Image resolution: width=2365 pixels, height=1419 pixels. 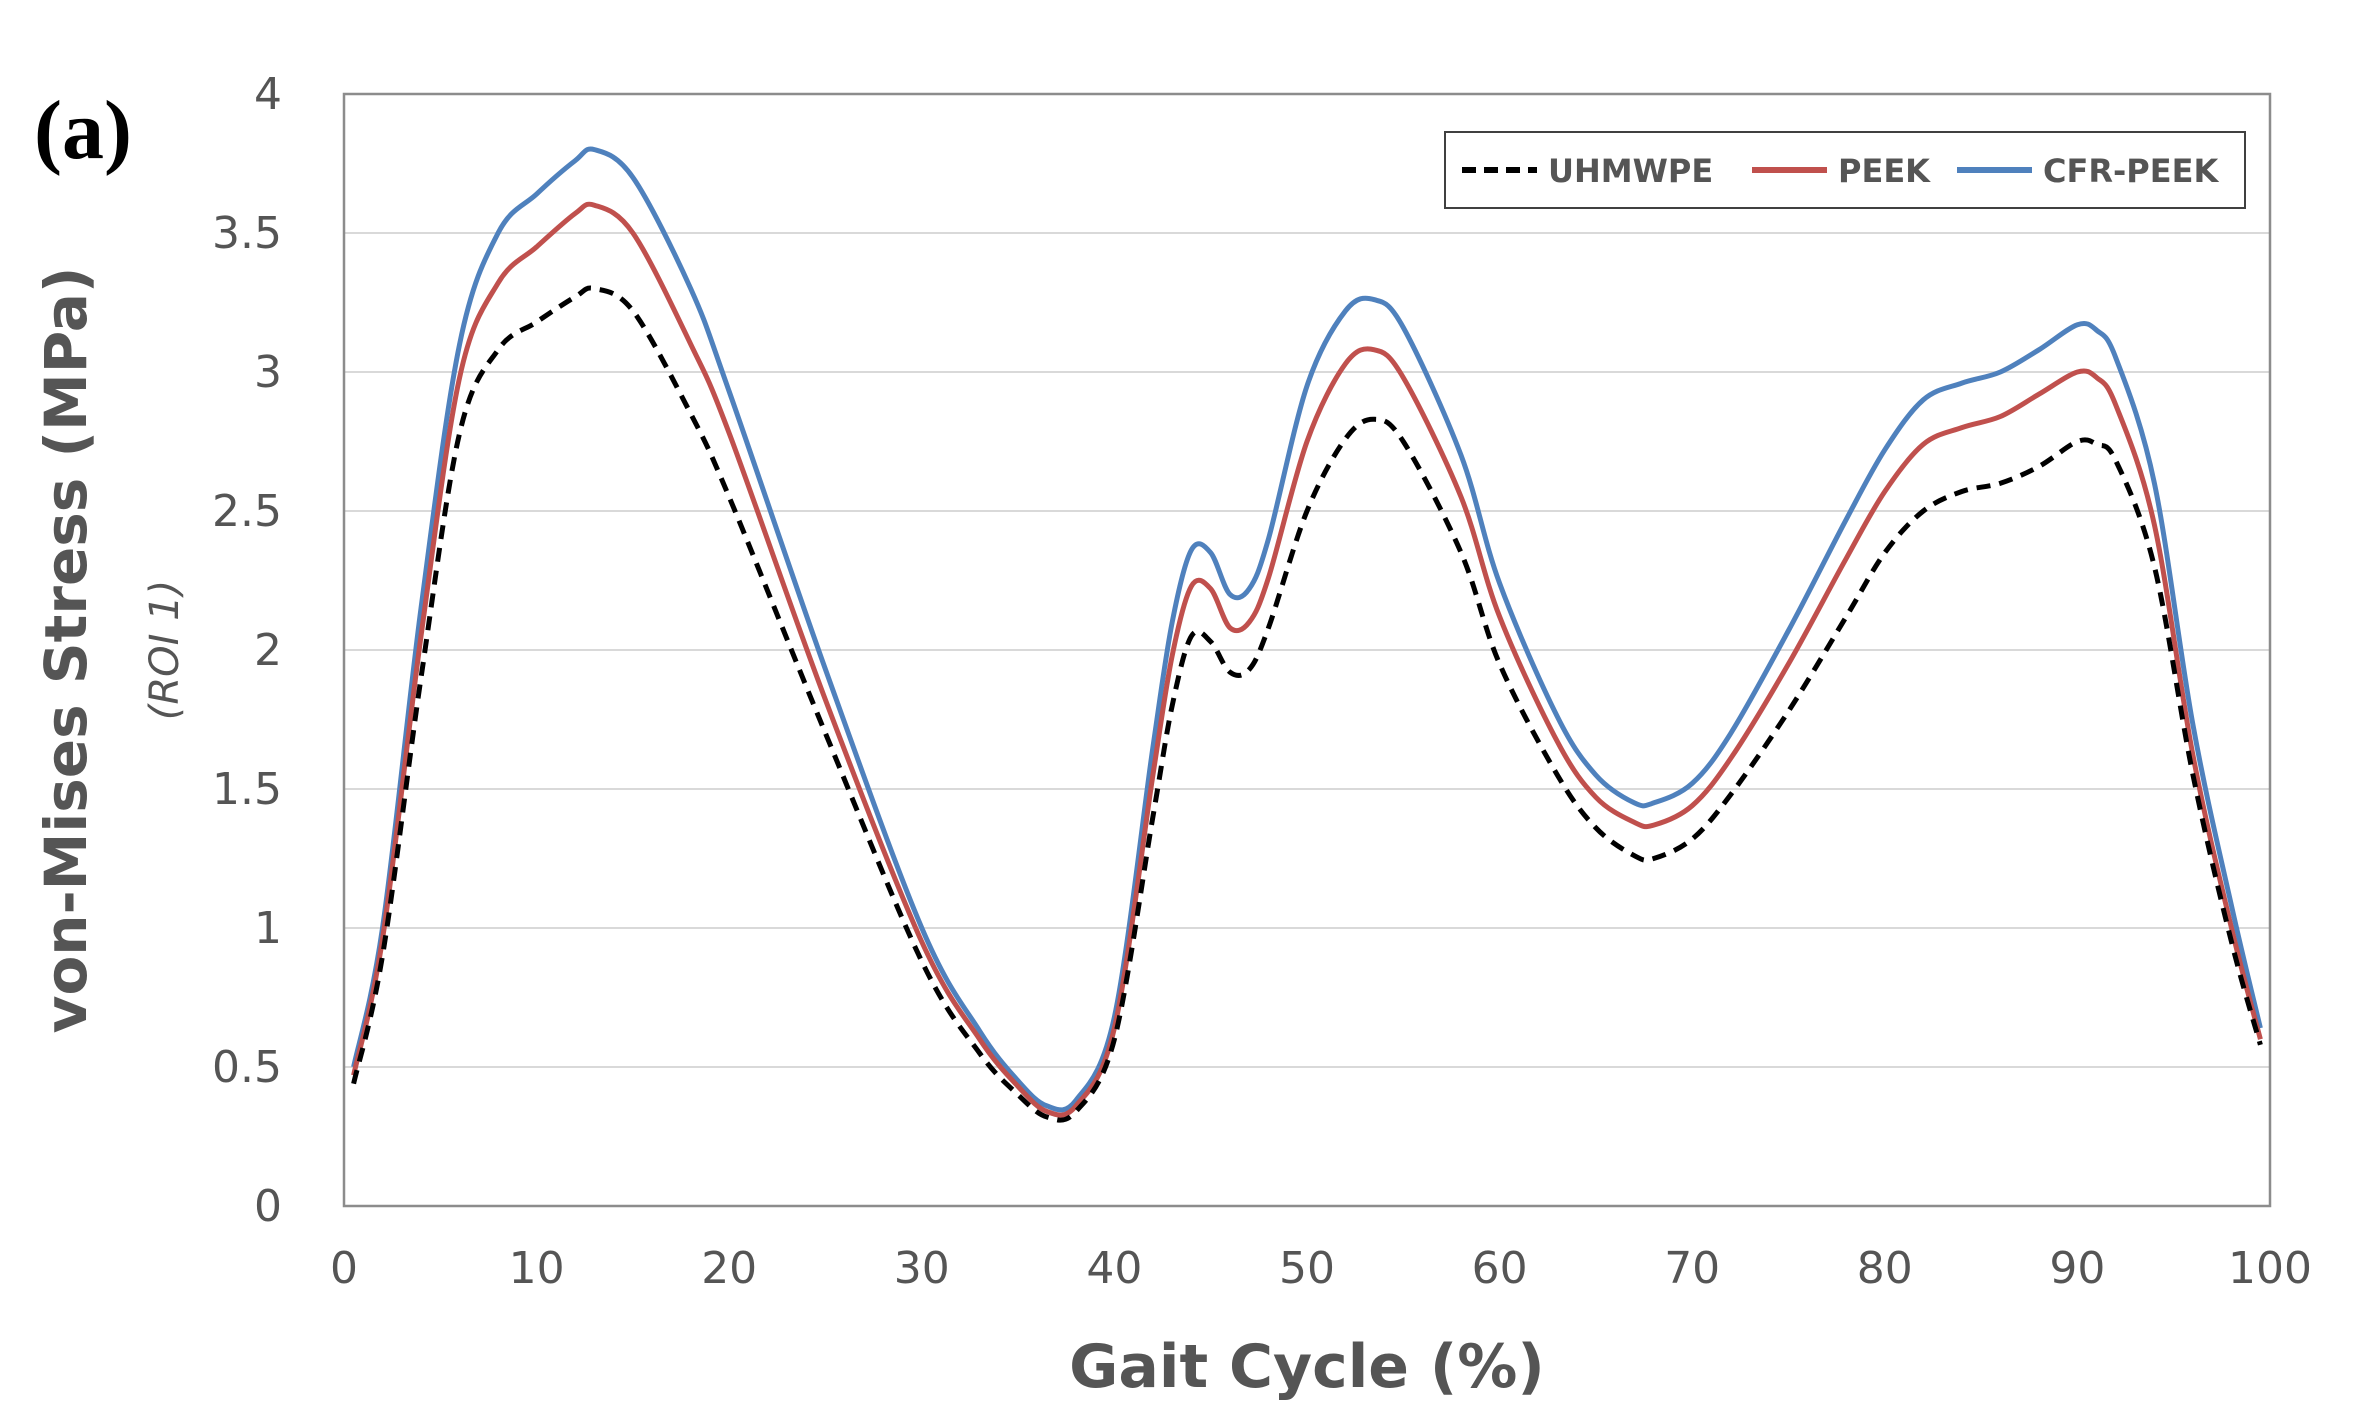 What do you see at coordinates (1884, 171) in the screenshot?
I see `legend-label-peek: PEEK` at bounding box center [1884, 171].